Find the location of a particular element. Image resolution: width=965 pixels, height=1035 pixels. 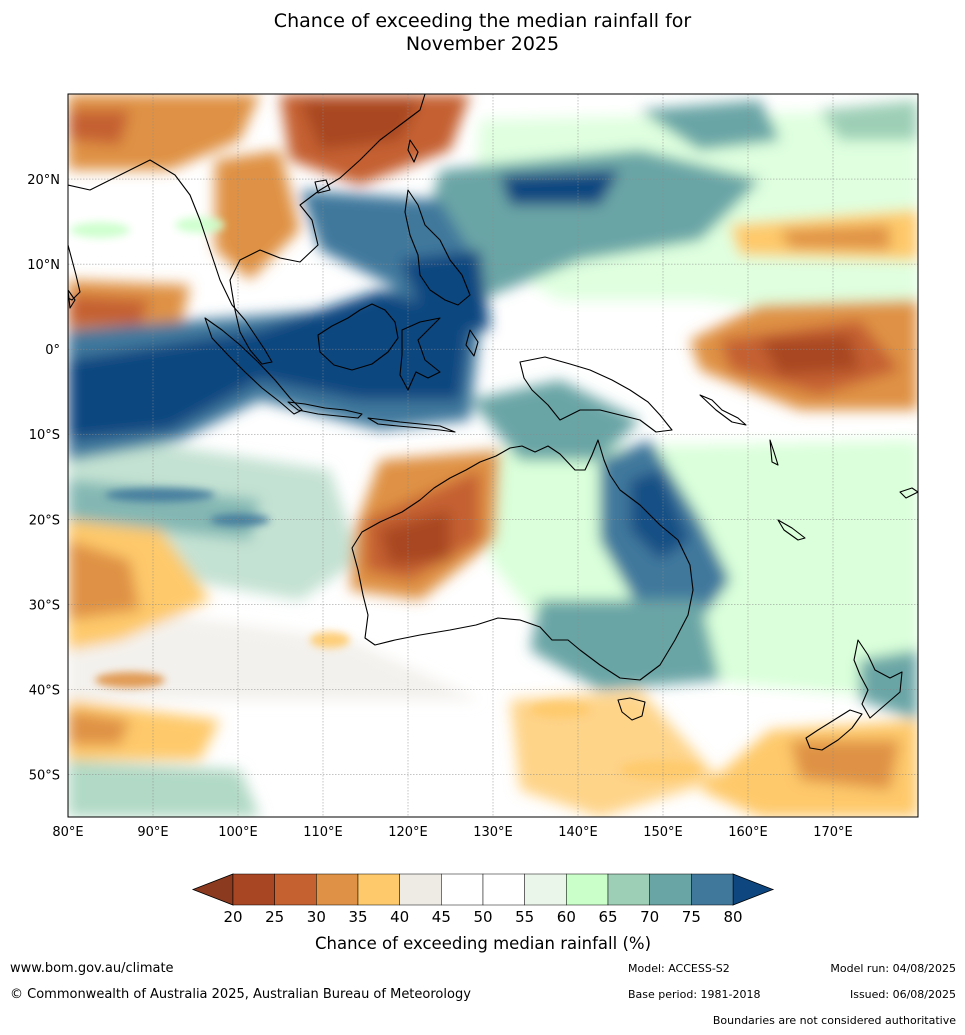

lon-tick-label: 80°E is located at coordinates (67, 832).